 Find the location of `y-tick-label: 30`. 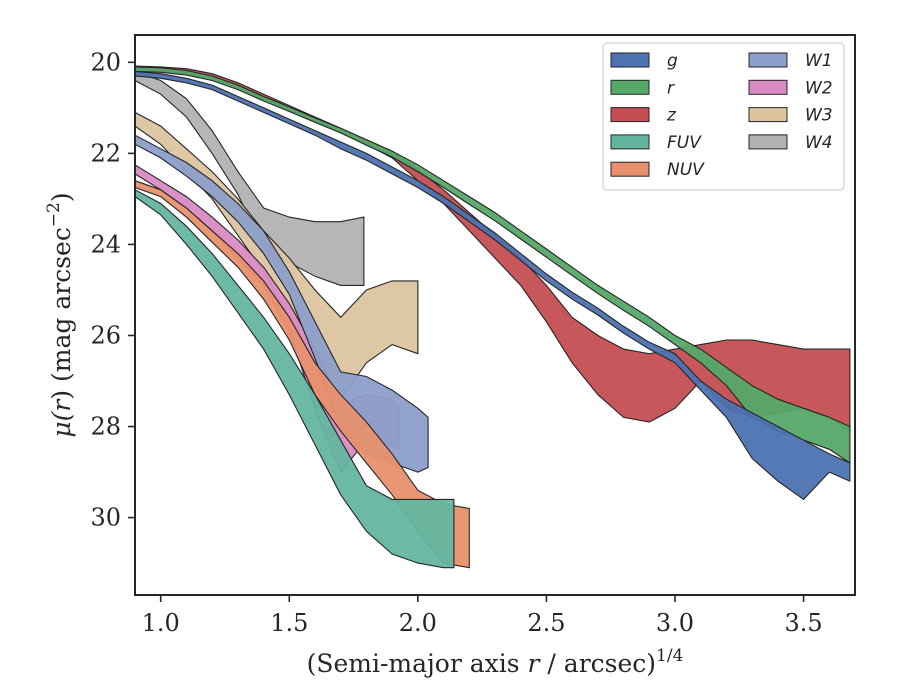

y-tick-label: 30 is located at coordinates (105, 518).